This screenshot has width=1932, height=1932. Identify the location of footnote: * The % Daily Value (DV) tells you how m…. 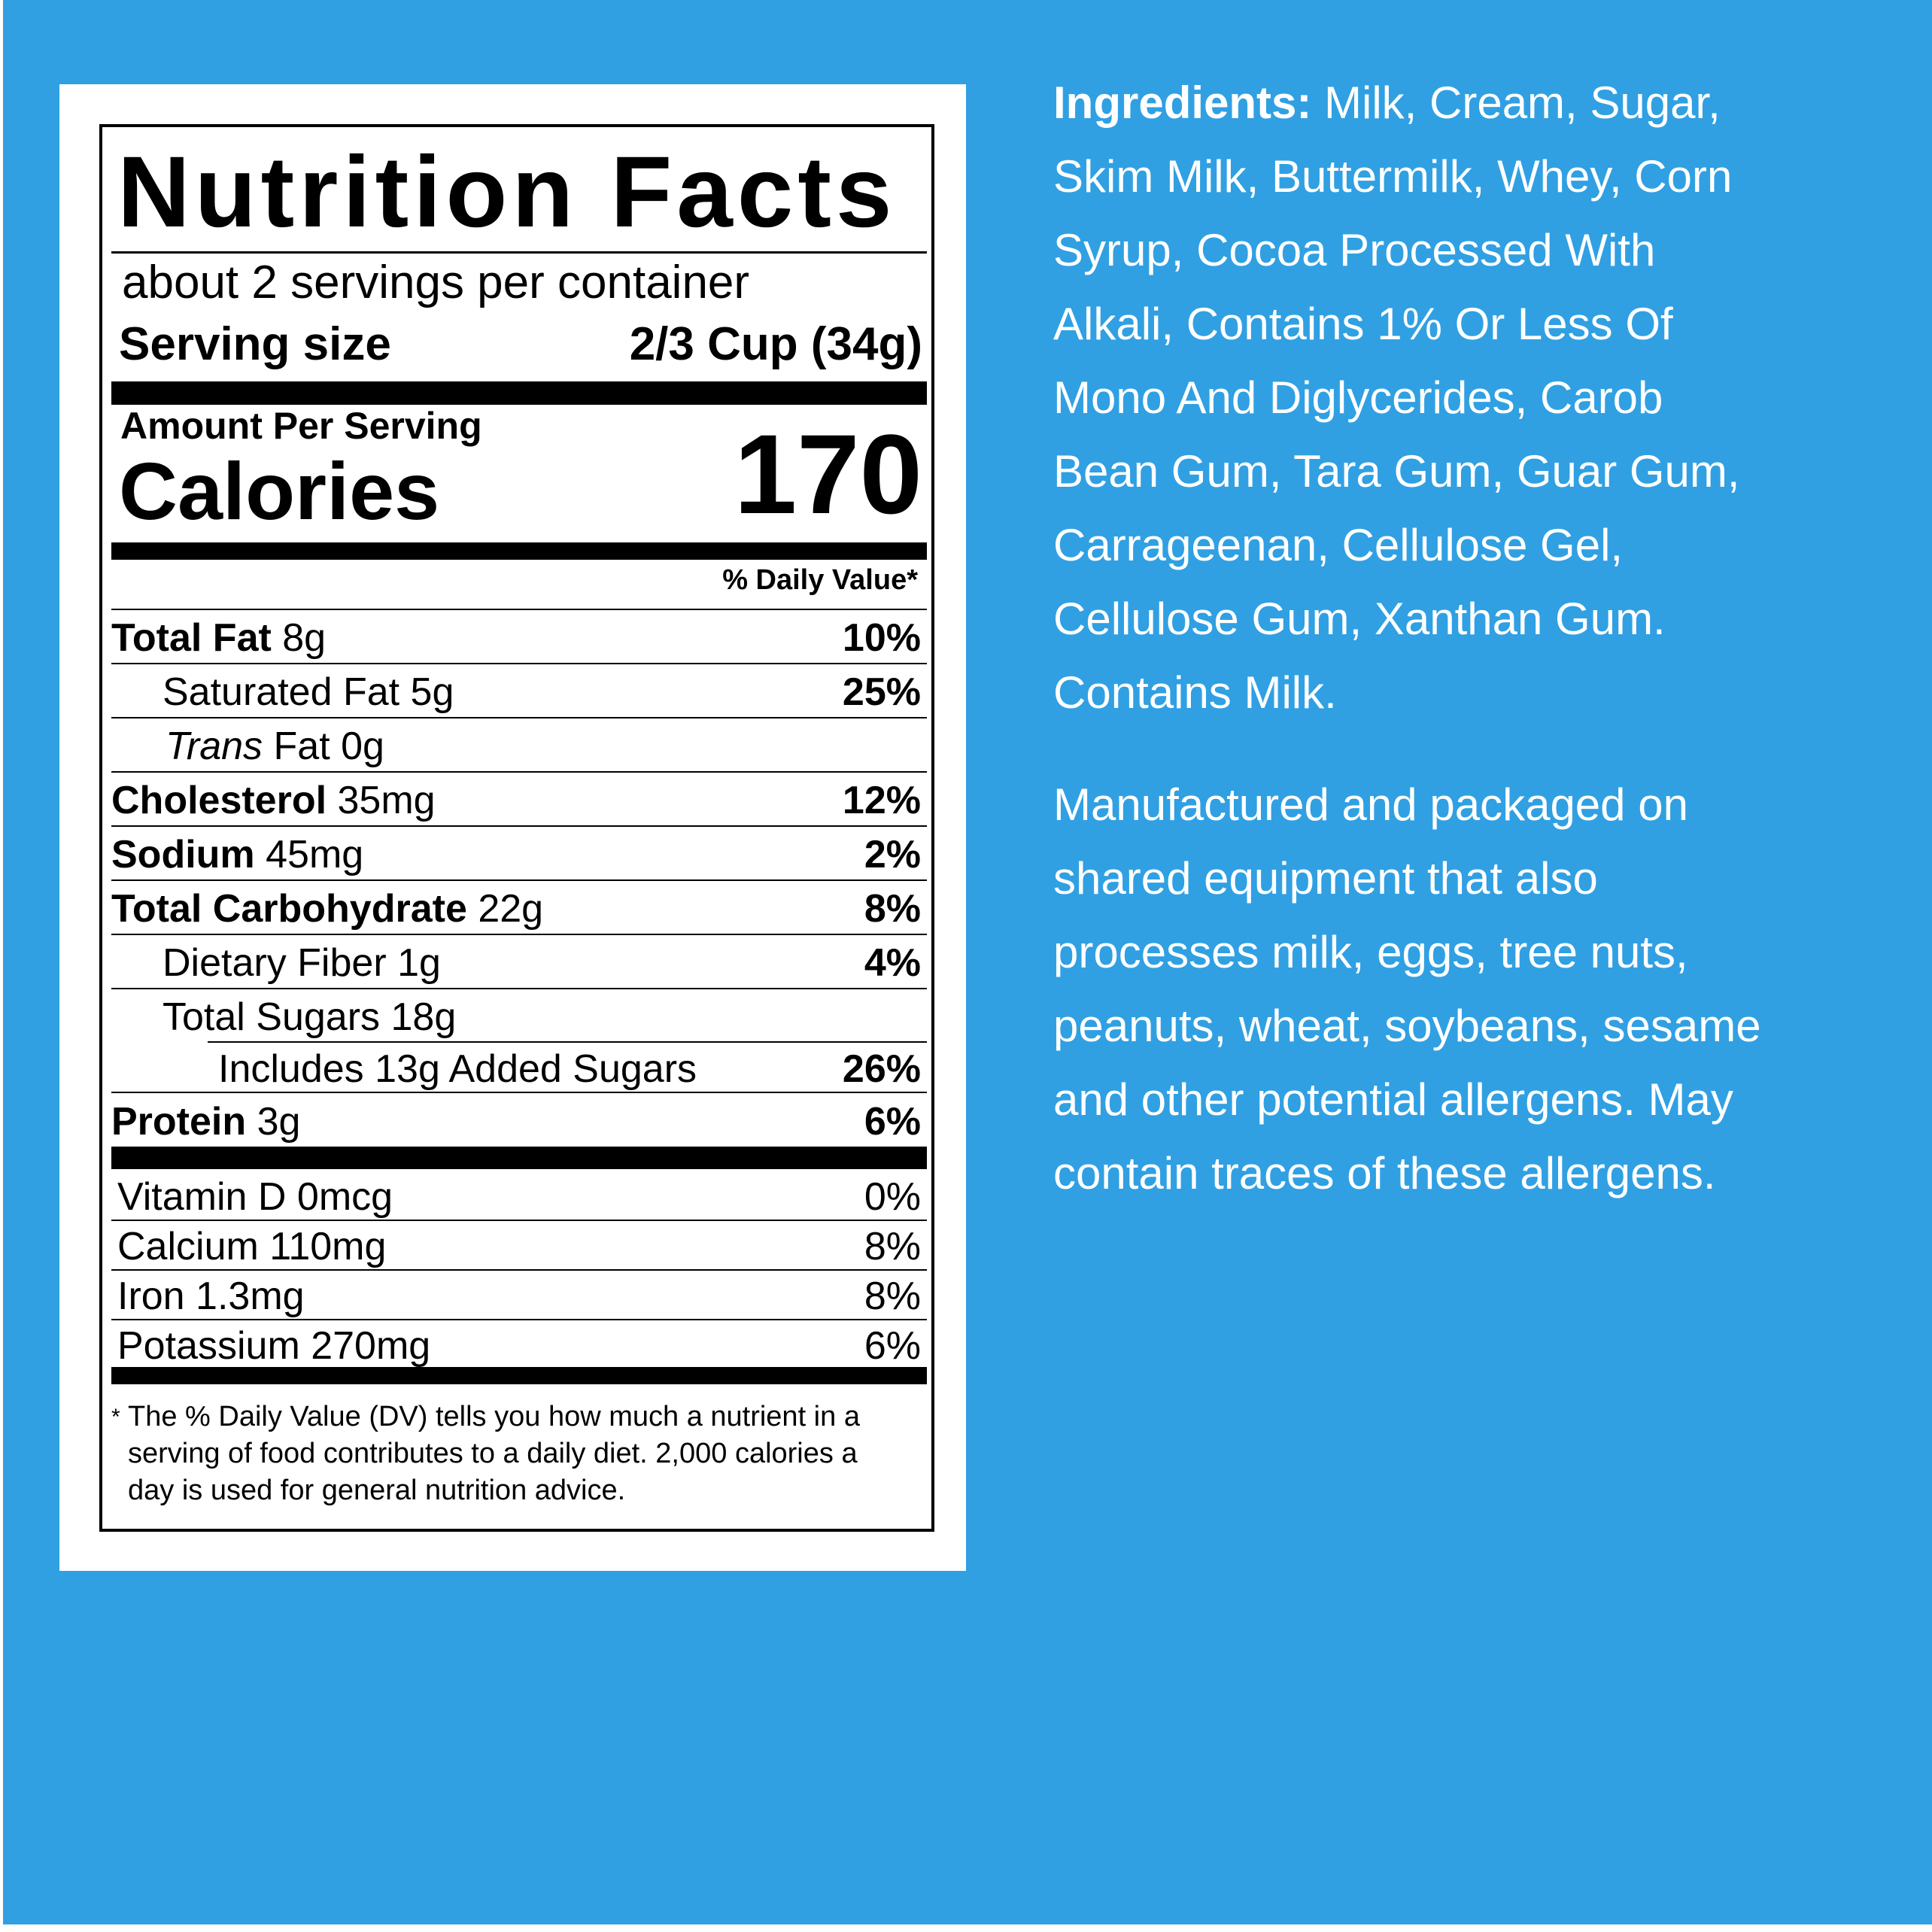
(510, 1454).